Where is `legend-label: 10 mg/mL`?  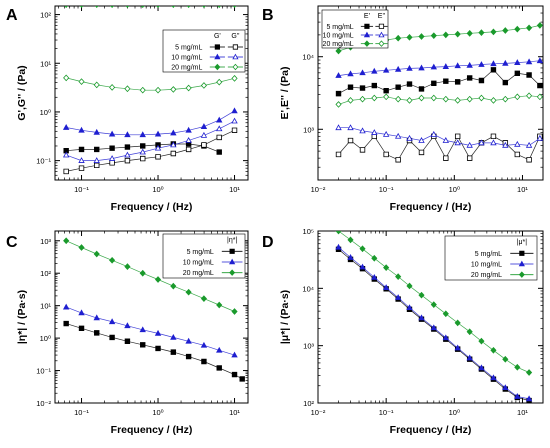
legend-label: 10 mg/mL is located at coordinates (486, 265).